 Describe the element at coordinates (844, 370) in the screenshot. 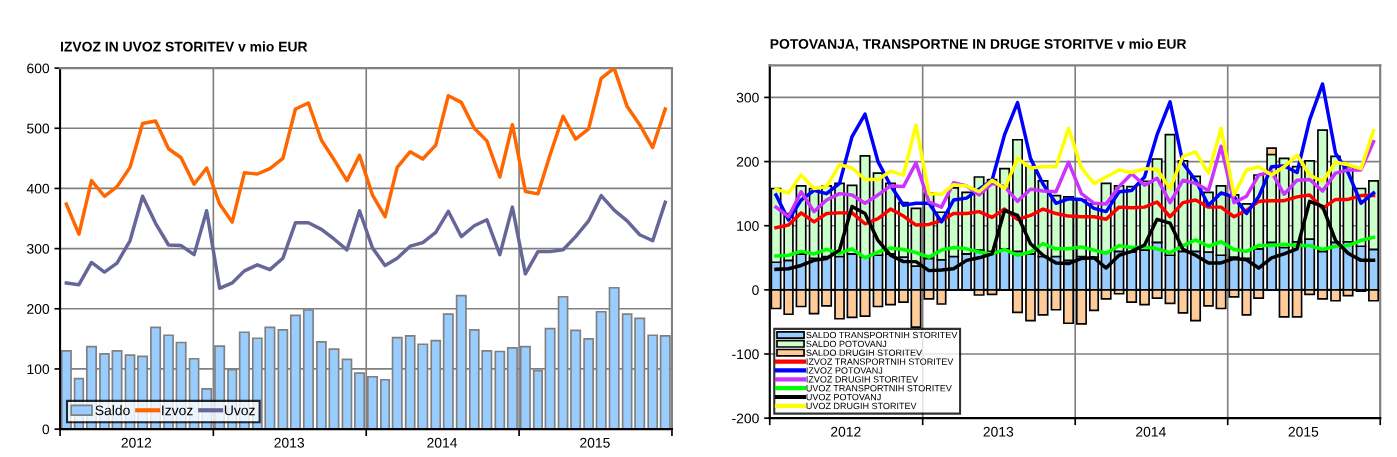

I see `legend-label: IZVOZ POTOVANJ` at that location.